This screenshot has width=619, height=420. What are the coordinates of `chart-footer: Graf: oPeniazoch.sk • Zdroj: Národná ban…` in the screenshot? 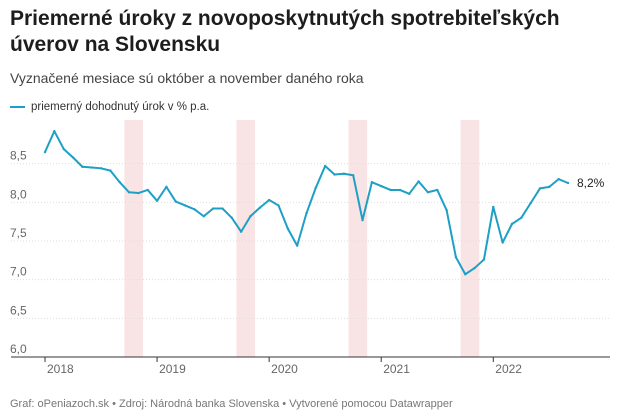 It's located at (231, 404).